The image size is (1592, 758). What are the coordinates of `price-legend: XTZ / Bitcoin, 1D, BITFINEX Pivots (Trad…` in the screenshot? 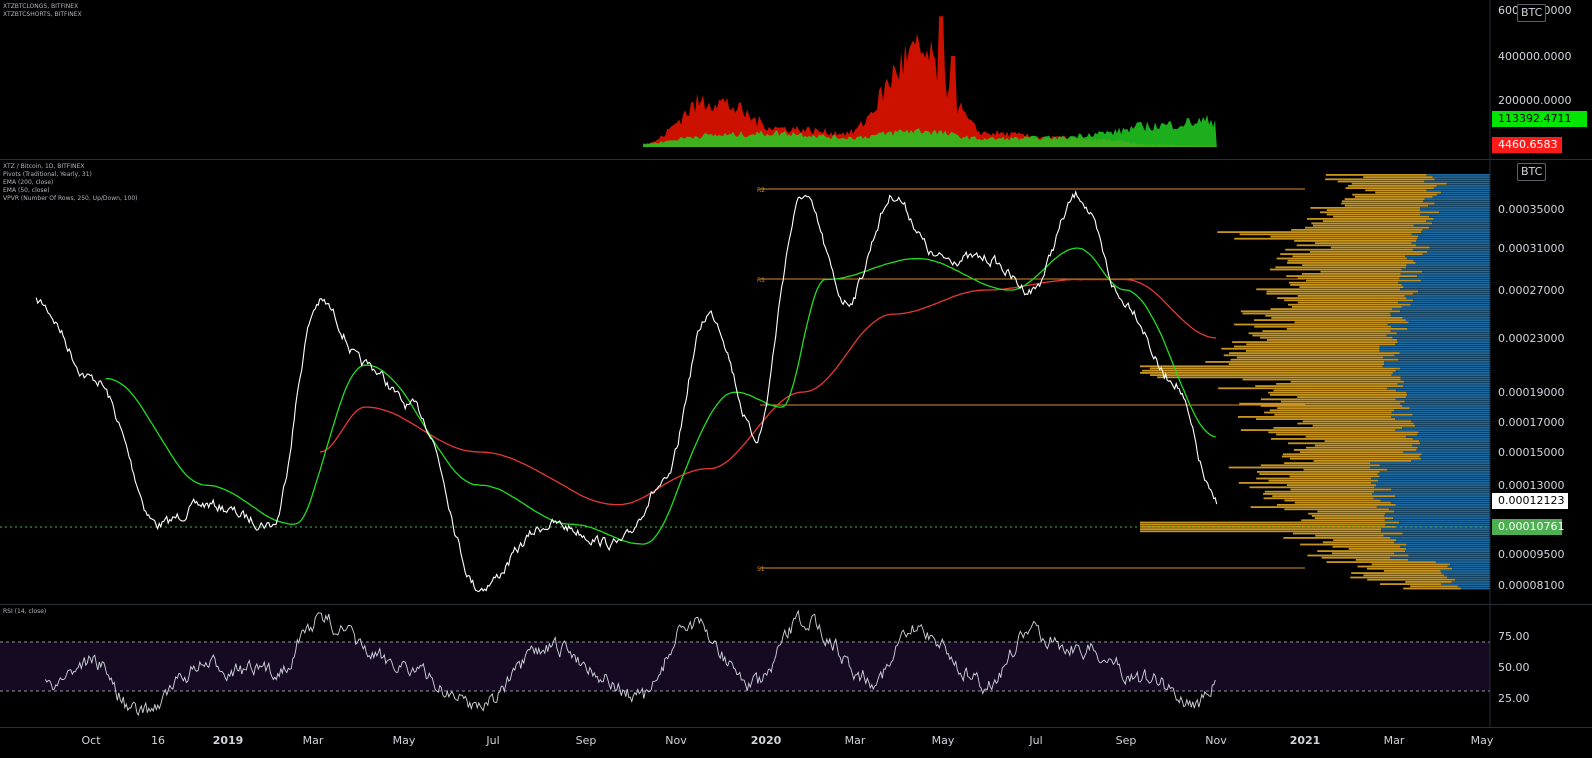 It's located at (70, 183).